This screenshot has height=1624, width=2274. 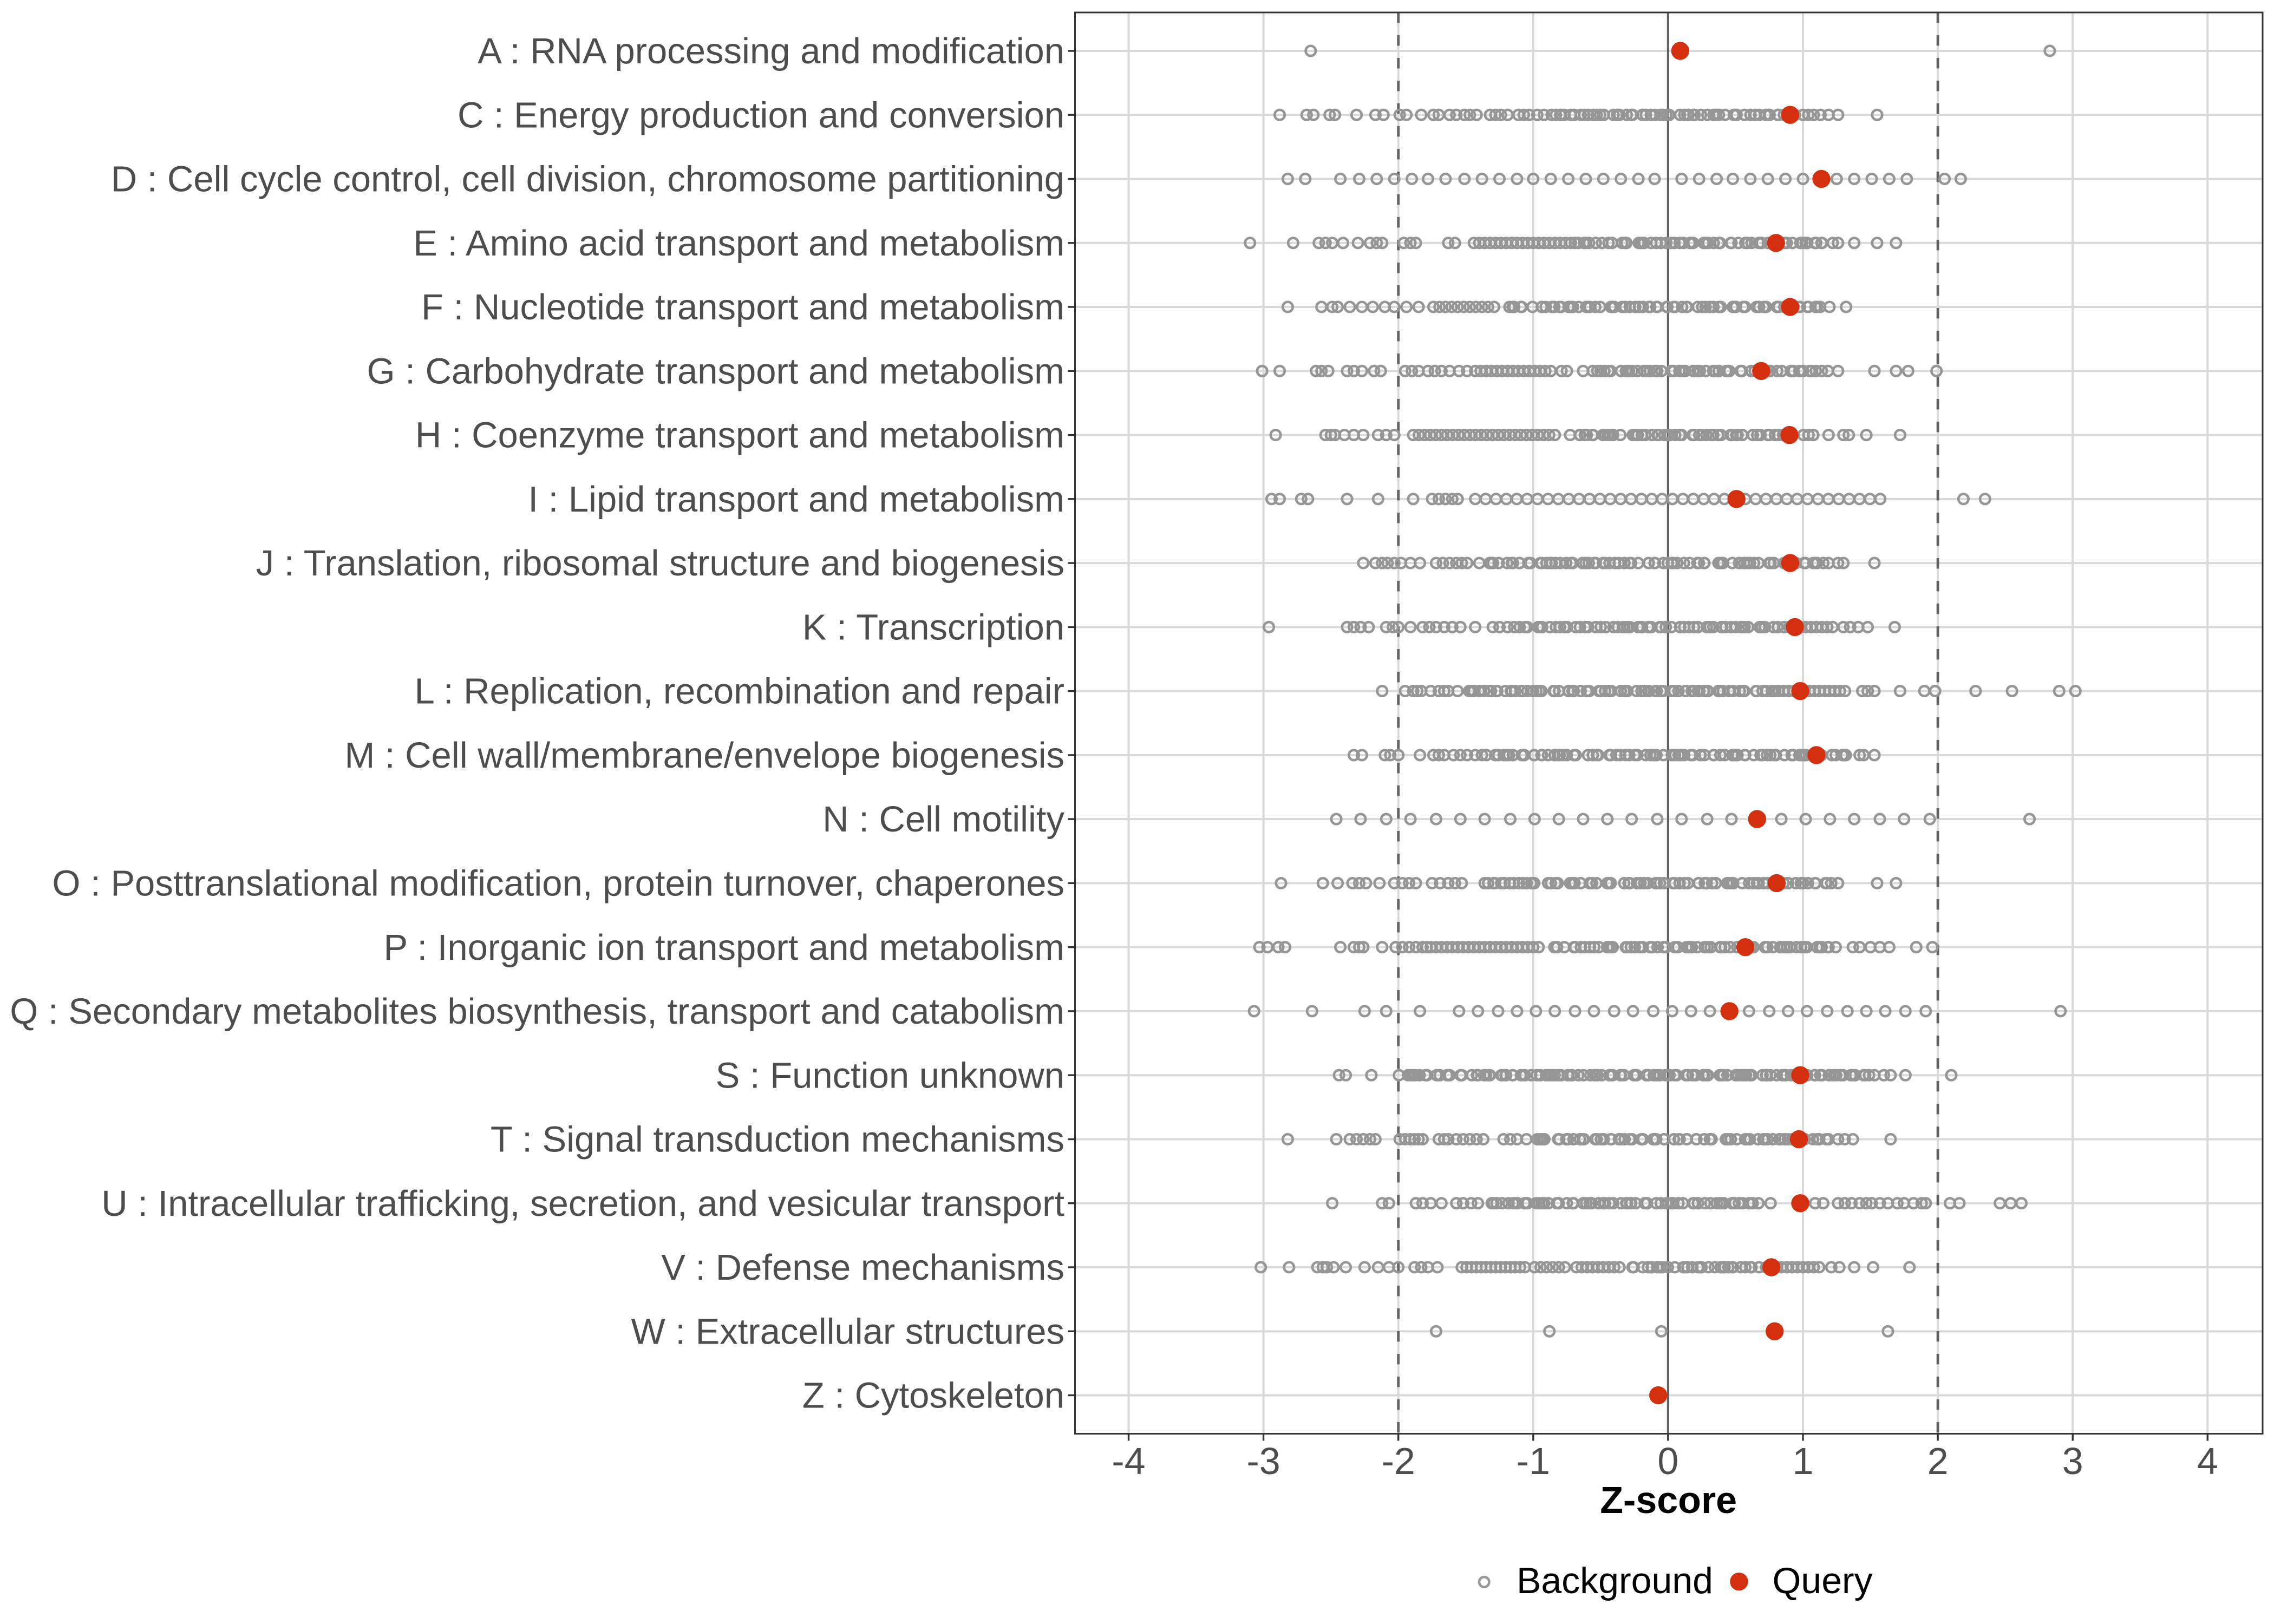 I want to click on svg-text: -4, so click(x=1128, y=1461).